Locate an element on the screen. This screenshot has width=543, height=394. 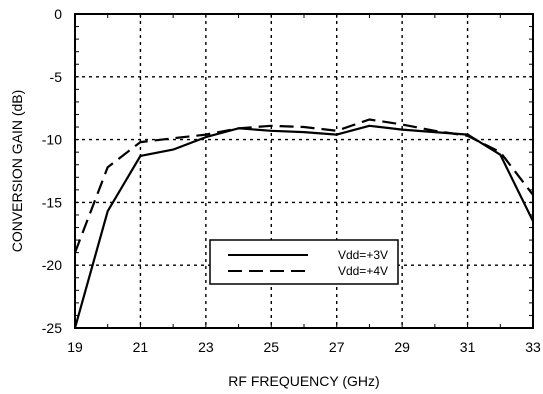
x-tick-label: 29 is located at coordinates (402, 347).